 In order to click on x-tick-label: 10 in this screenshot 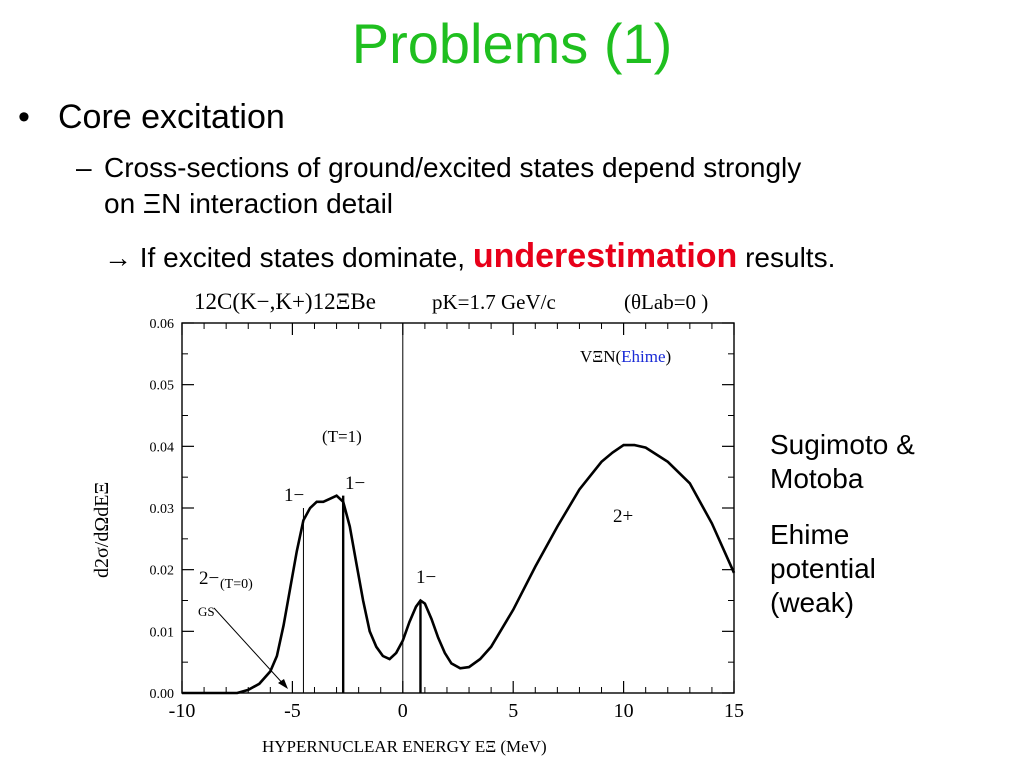, I will do `click(624, 711)`.